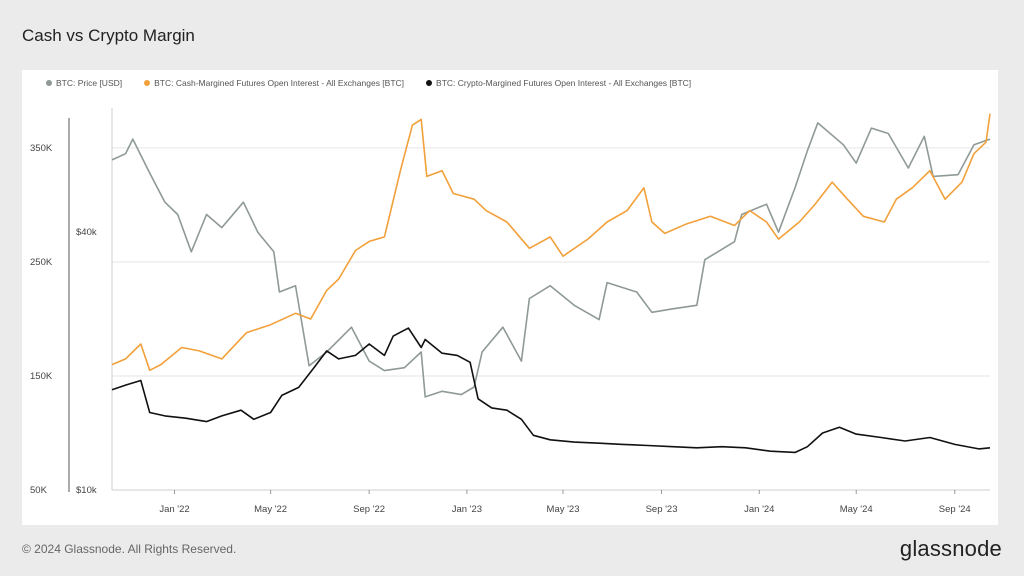  Describe the element at coordinates (955, 509) in the screenshot. I see `x-tick-label: Sep '24` at that location.